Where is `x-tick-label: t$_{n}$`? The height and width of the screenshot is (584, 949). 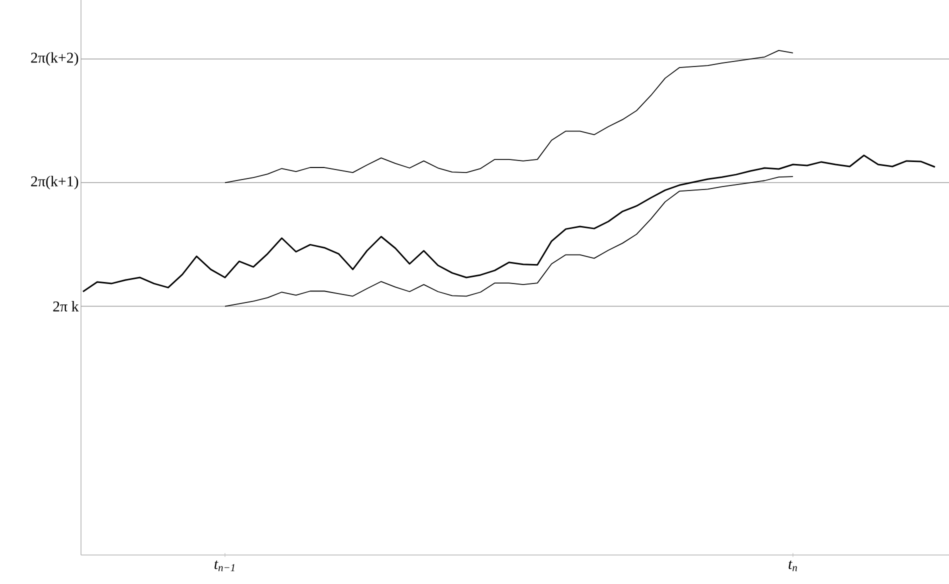
x-tick-label: t$_{n}$ is located at coordinates (792, 566).